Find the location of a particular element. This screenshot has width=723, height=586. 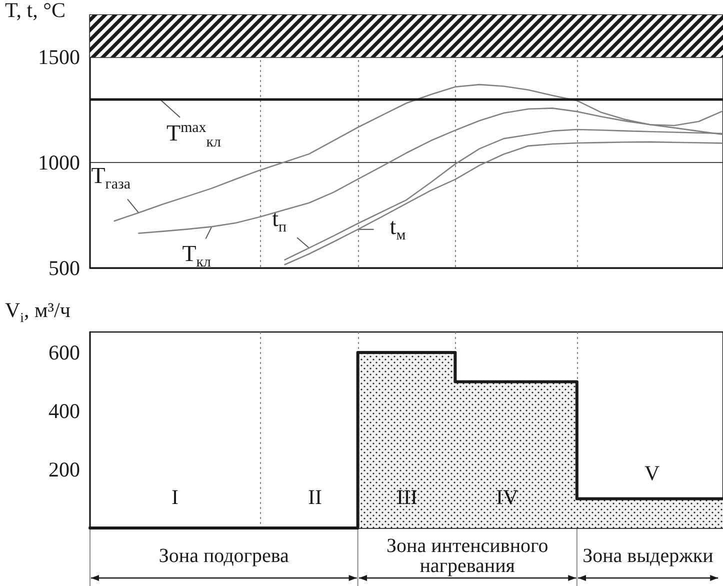

series-label: T$_{газа}$ is located at coordinates (111, 178).